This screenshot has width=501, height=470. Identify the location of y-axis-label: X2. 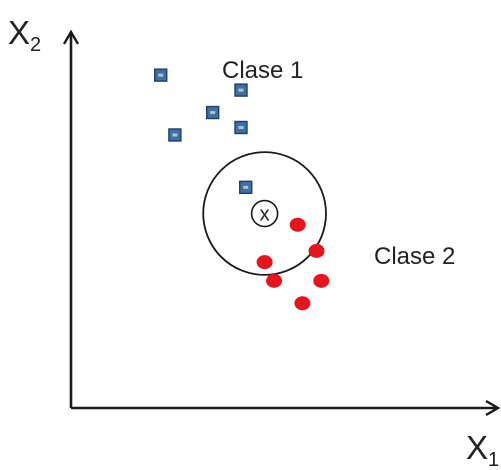
(24, 35).